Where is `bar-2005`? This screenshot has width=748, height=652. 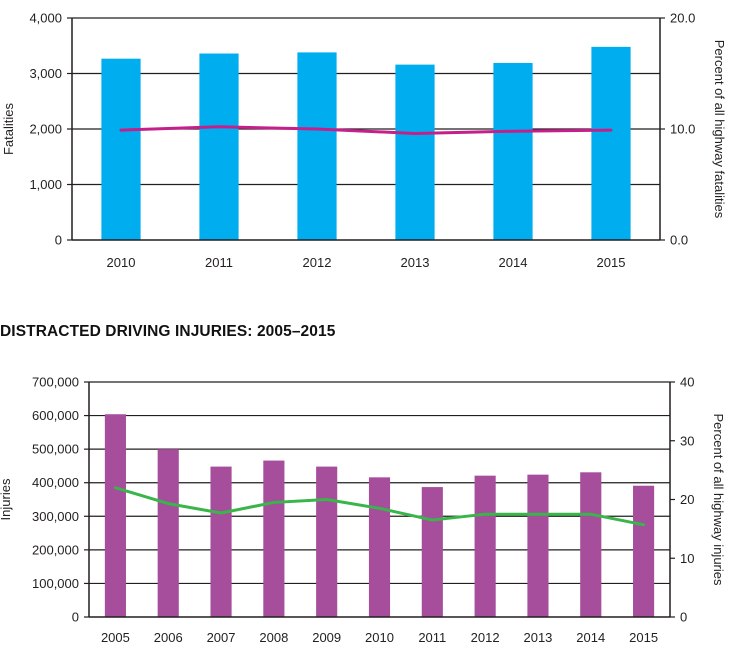
bar-2005 is located at coordinates (115, 515).